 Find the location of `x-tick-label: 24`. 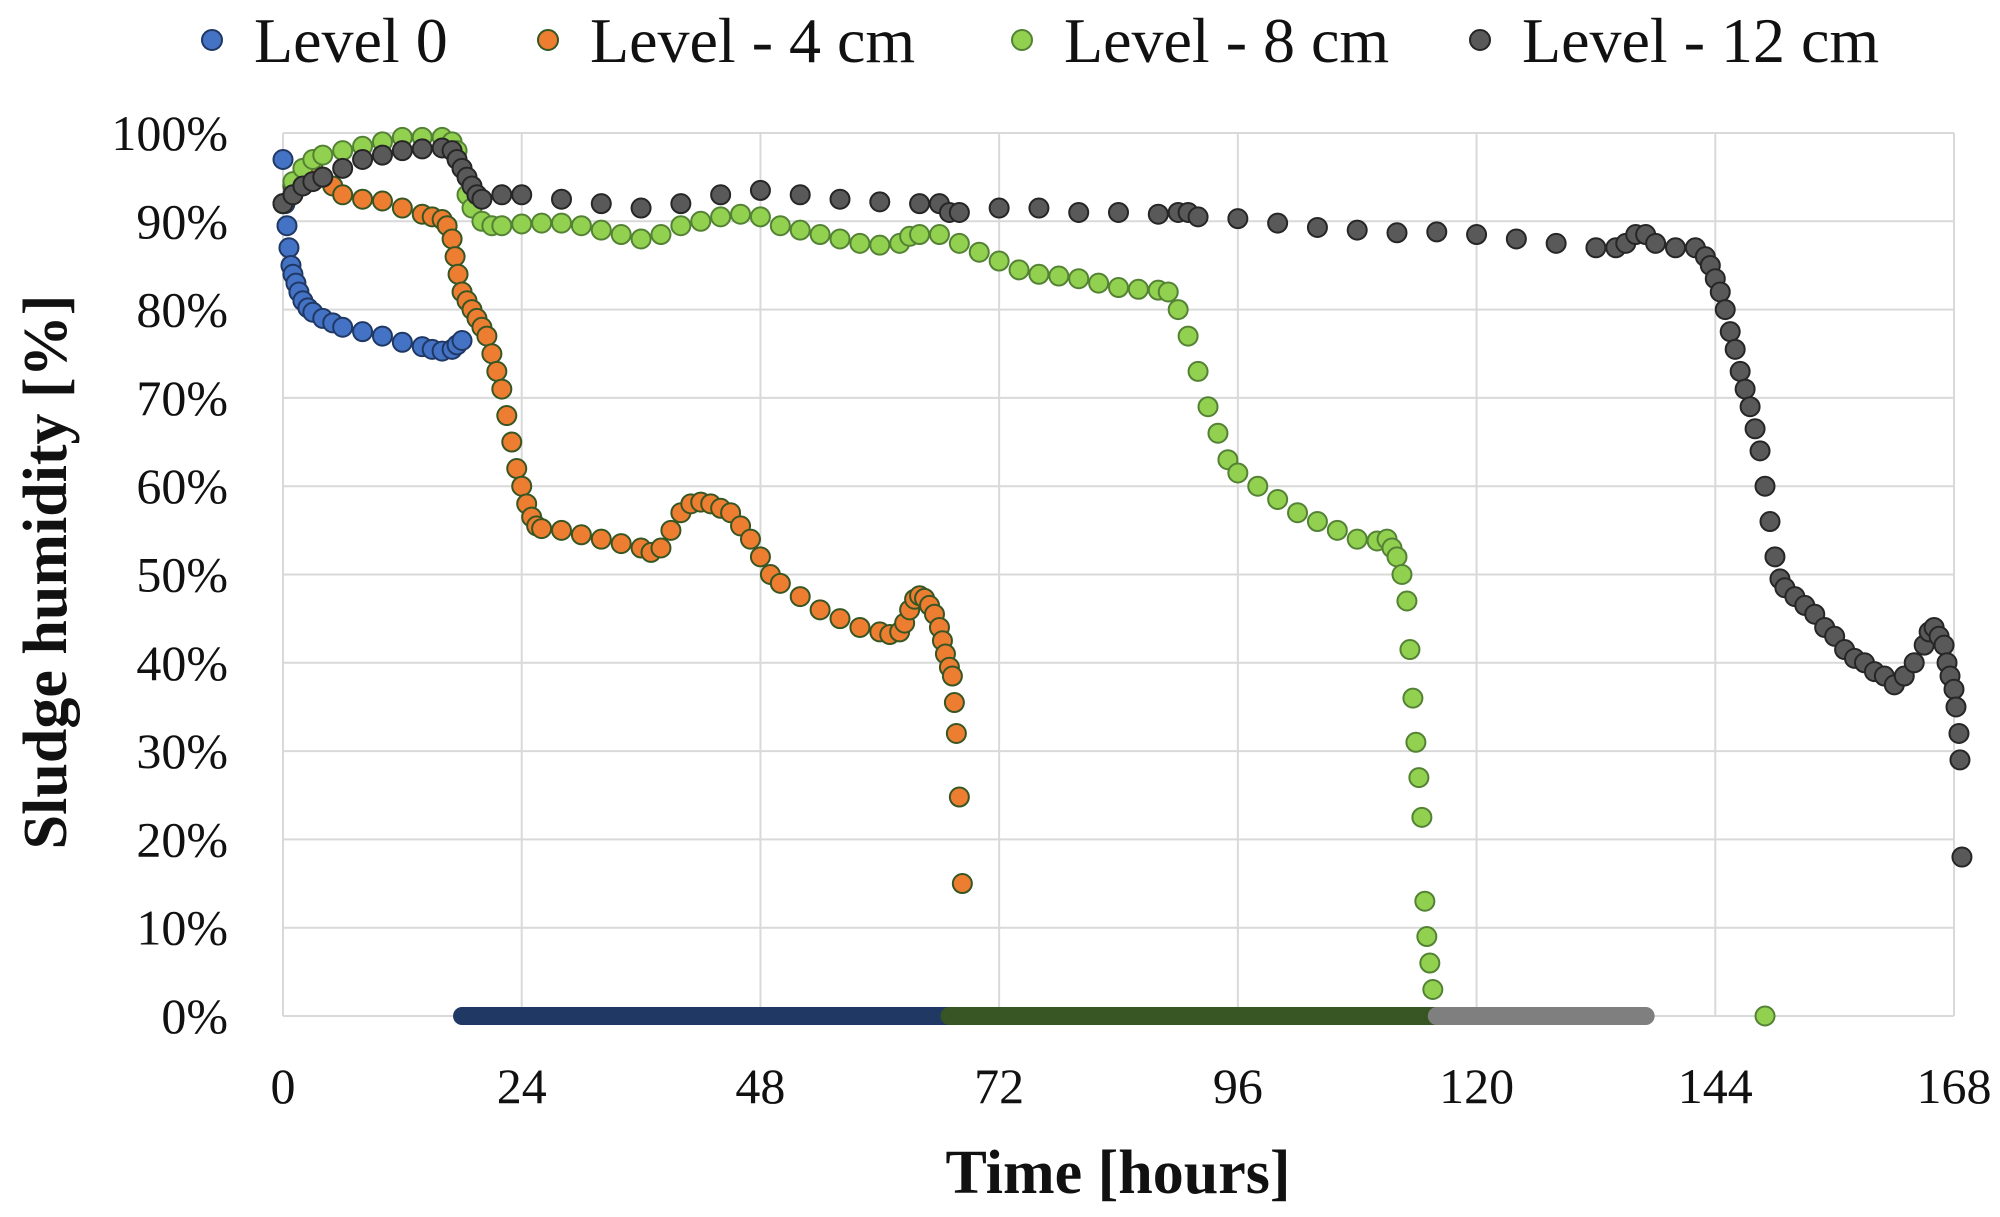

x-tick-label: 24 is located at coordinates (522, 1086).